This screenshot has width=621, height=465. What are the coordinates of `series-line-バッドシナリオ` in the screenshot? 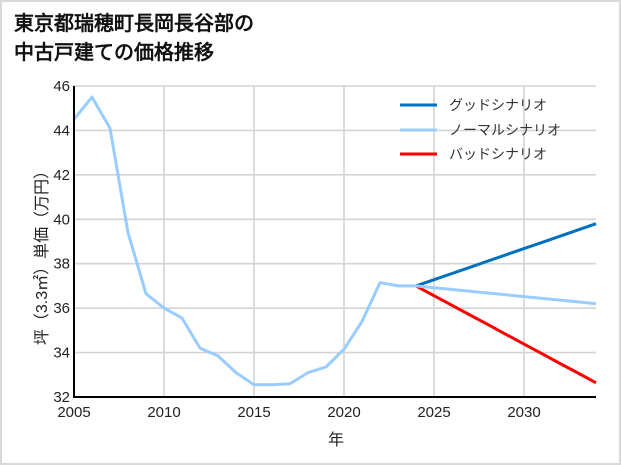 It's located at (506, 334).